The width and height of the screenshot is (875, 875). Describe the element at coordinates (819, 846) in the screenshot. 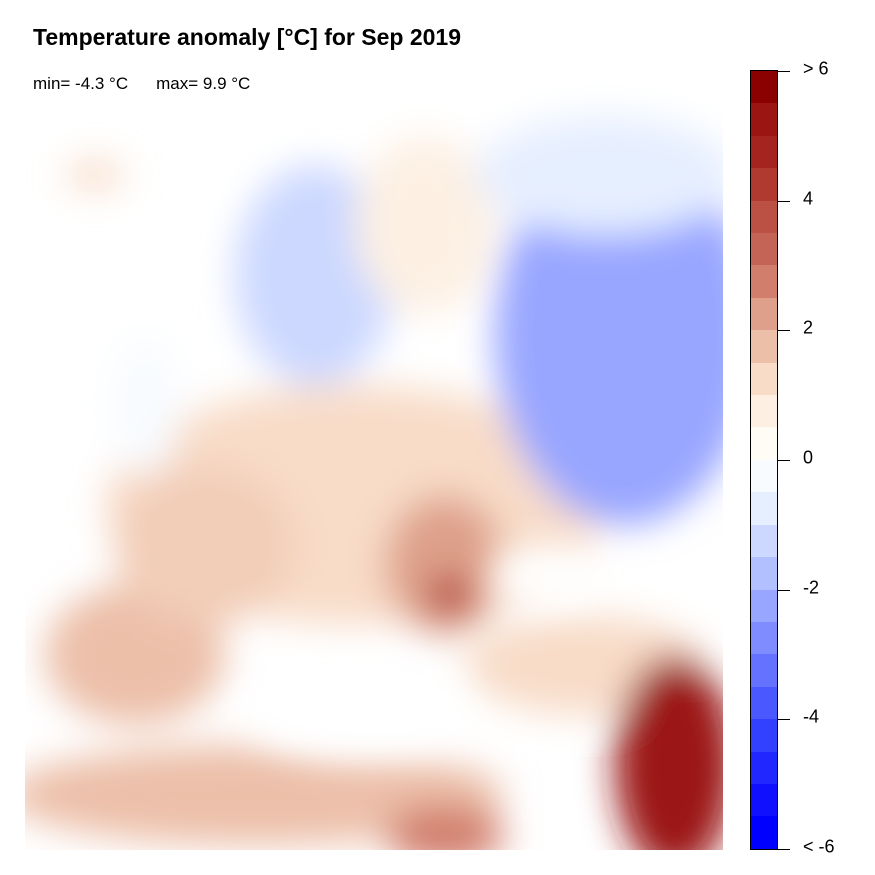

I see `colorbar-tick-label: < -6` at that location.